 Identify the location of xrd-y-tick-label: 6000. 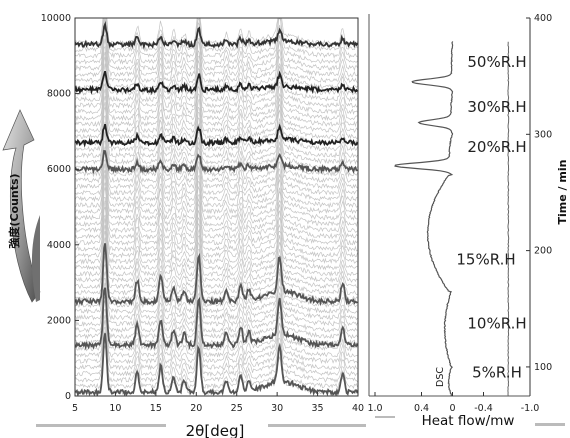
(59, 169).